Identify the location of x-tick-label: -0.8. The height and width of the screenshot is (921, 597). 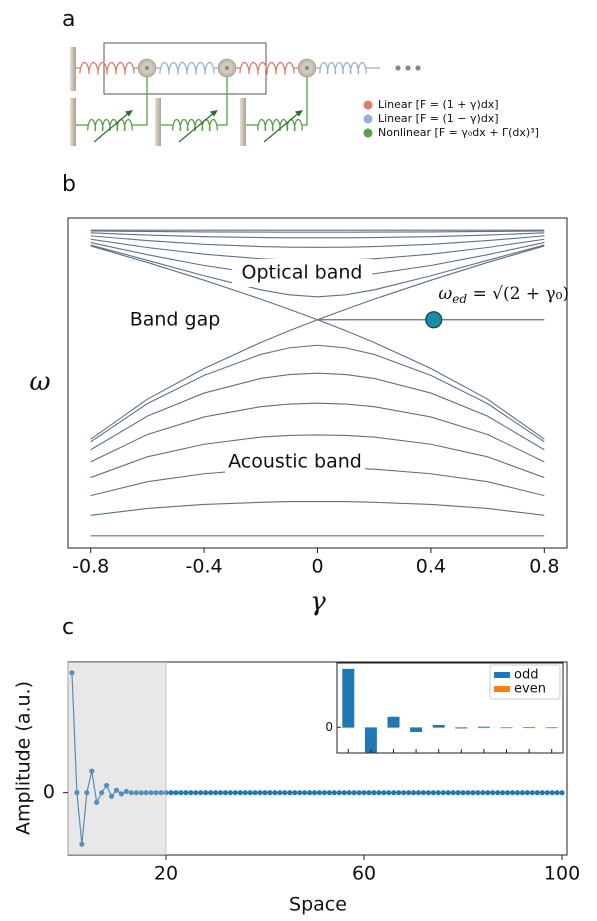
(90, 567).